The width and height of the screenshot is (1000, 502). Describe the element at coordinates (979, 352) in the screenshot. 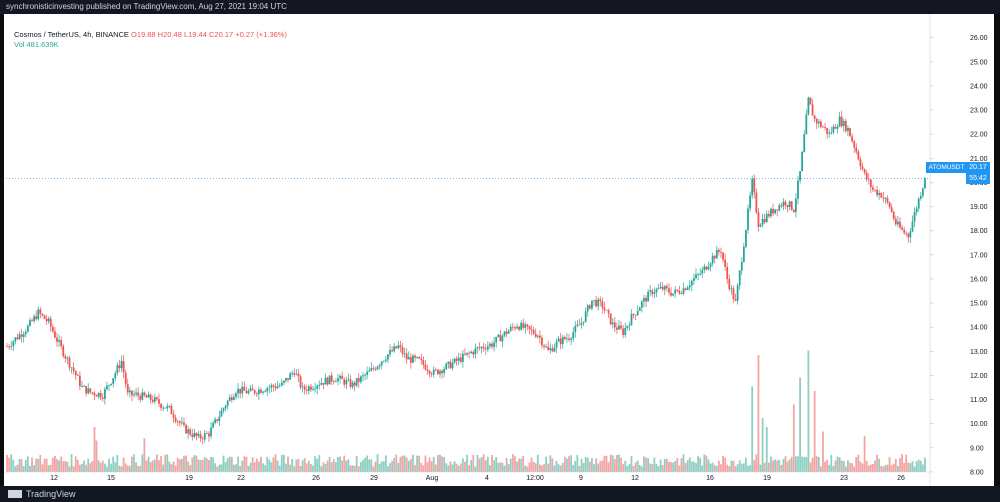

I see `y-tick-label: 13.00` at that location.